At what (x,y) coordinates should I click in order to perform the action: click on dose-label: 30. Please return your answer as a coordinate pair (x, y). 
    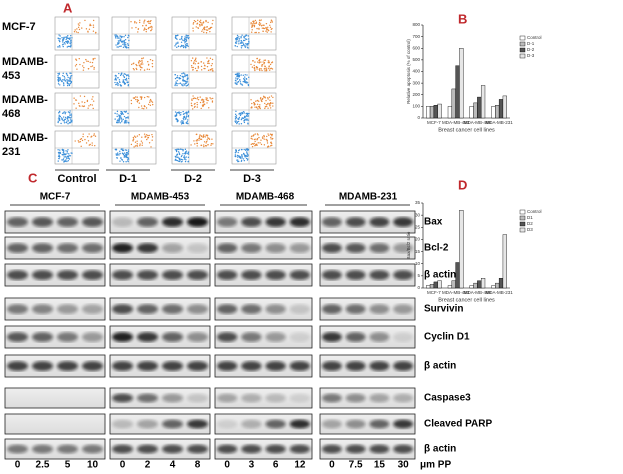
    Looking at the image, I should click on (404, 465).